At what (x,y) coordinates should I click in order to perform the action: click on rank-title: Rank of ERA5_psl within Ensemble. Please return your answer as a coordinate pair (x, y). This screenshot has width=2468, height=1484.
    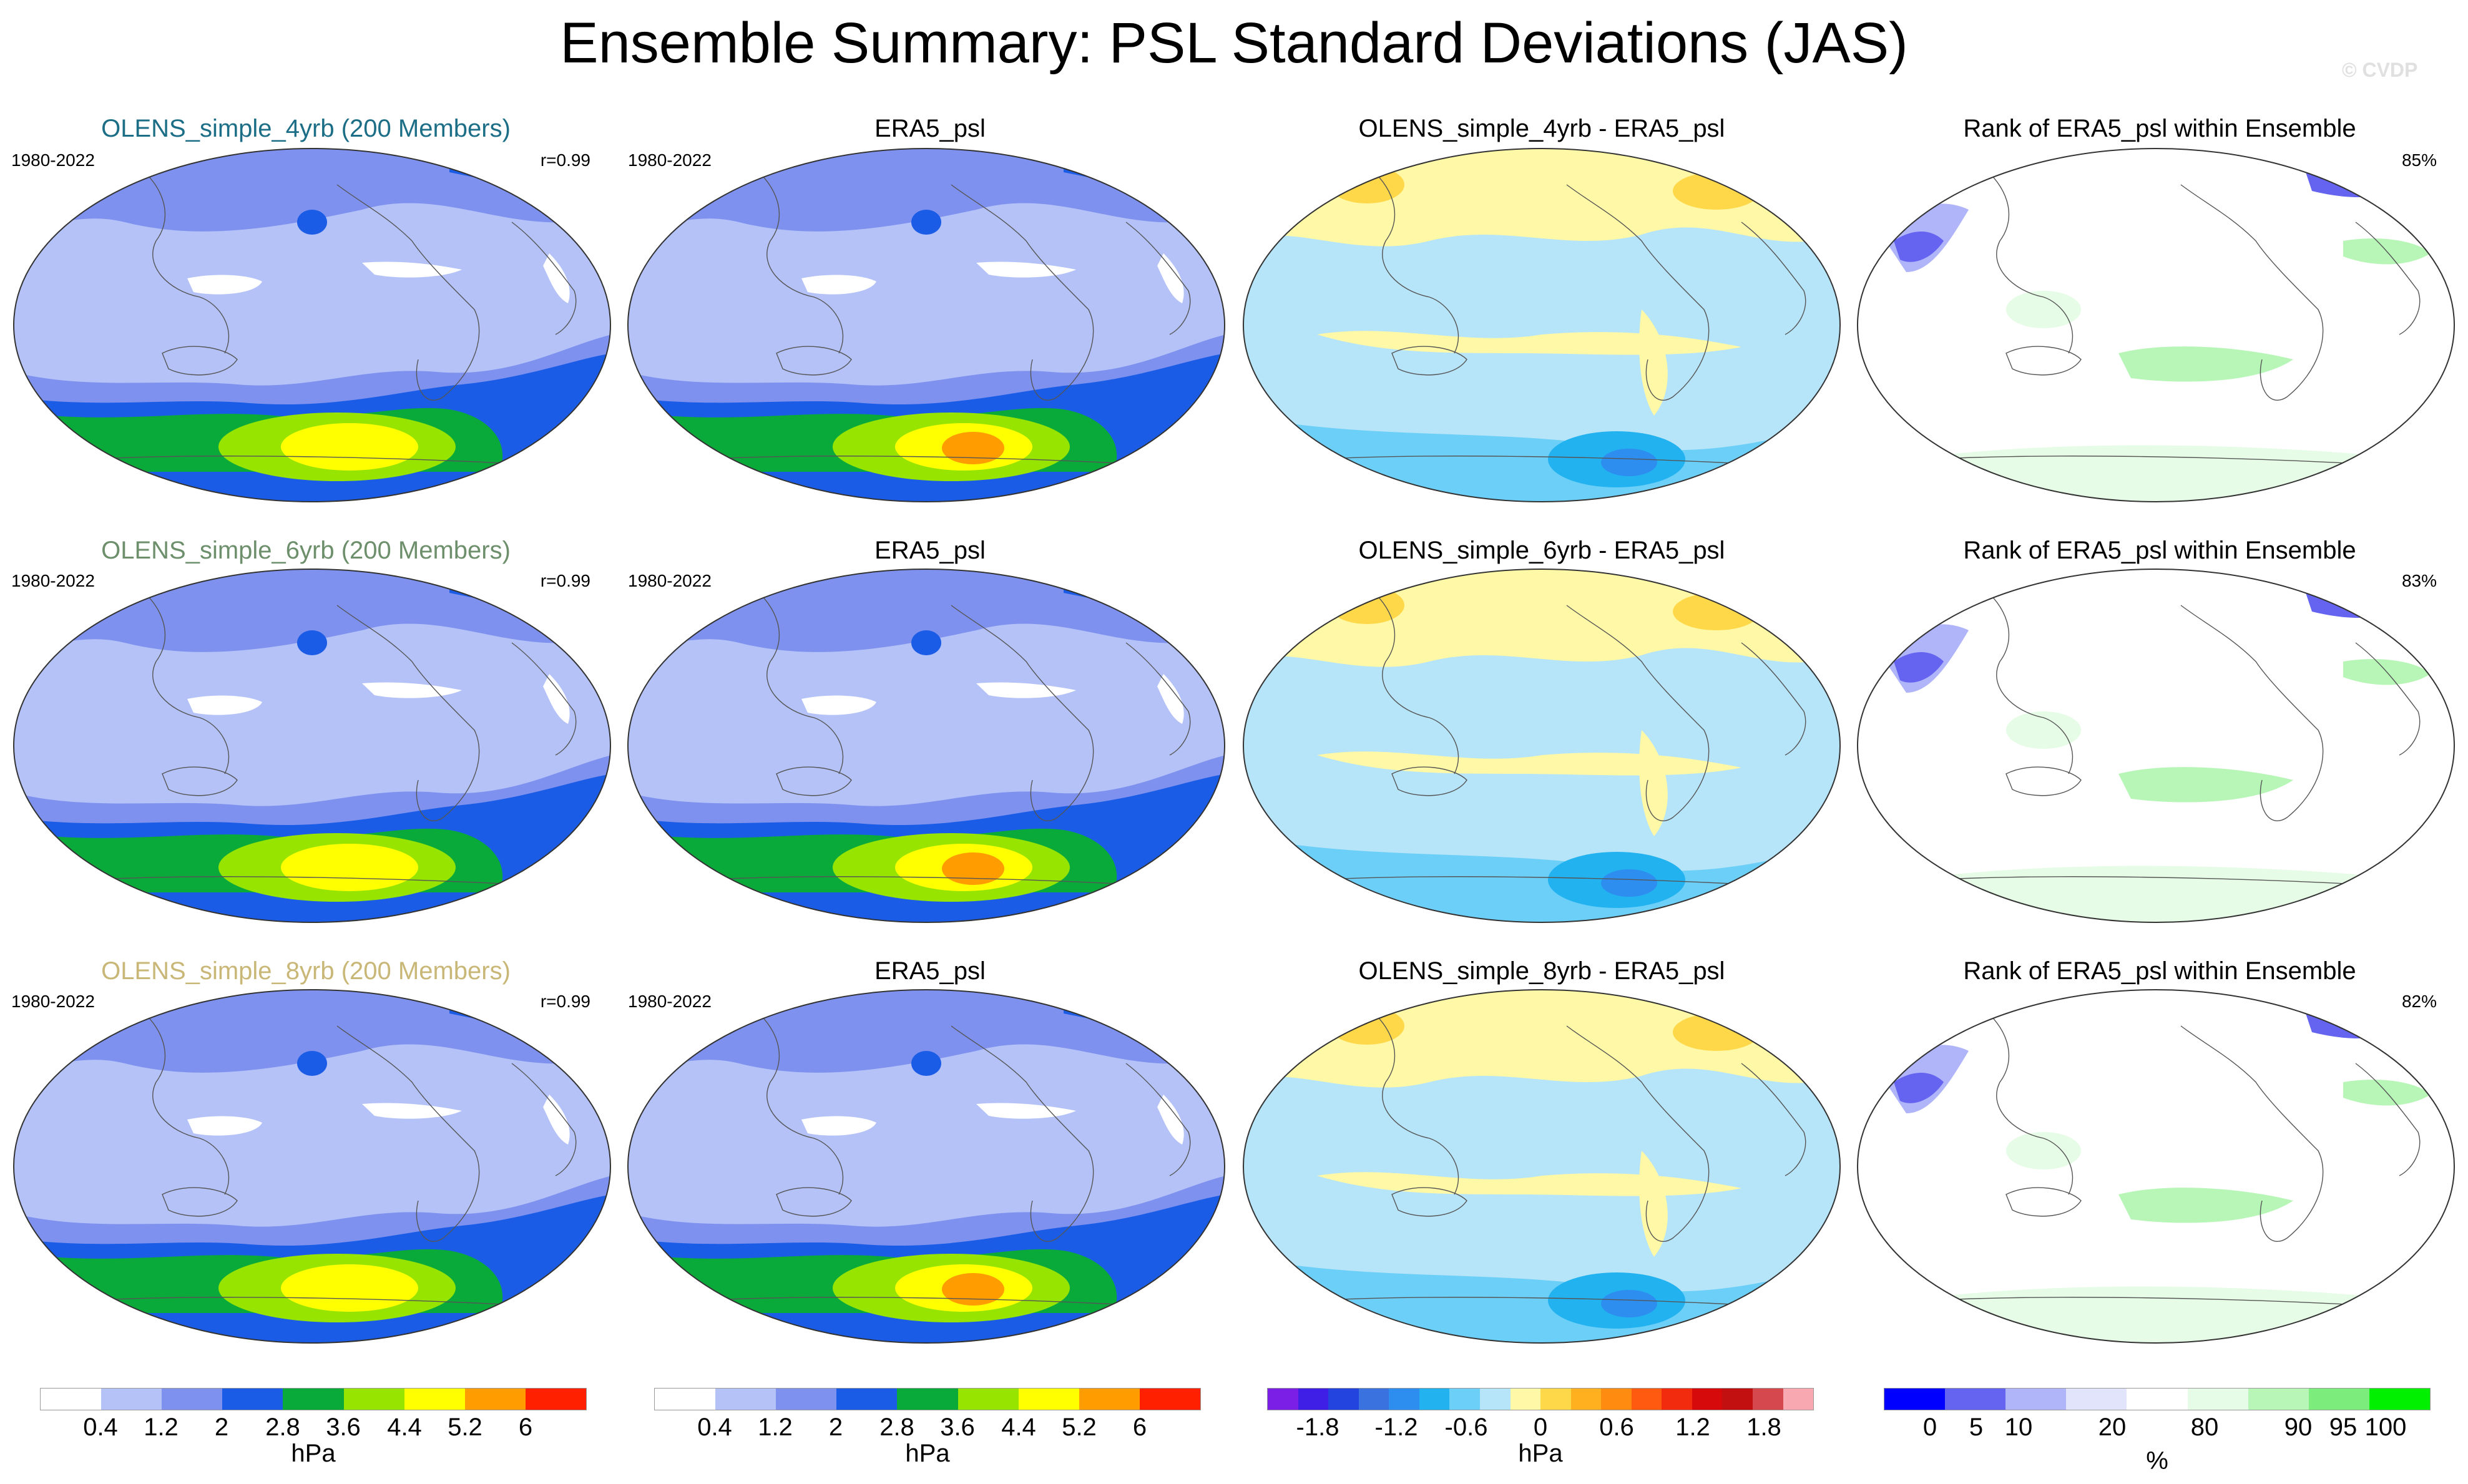
    Looking at the image, I should click on (2159, 550).